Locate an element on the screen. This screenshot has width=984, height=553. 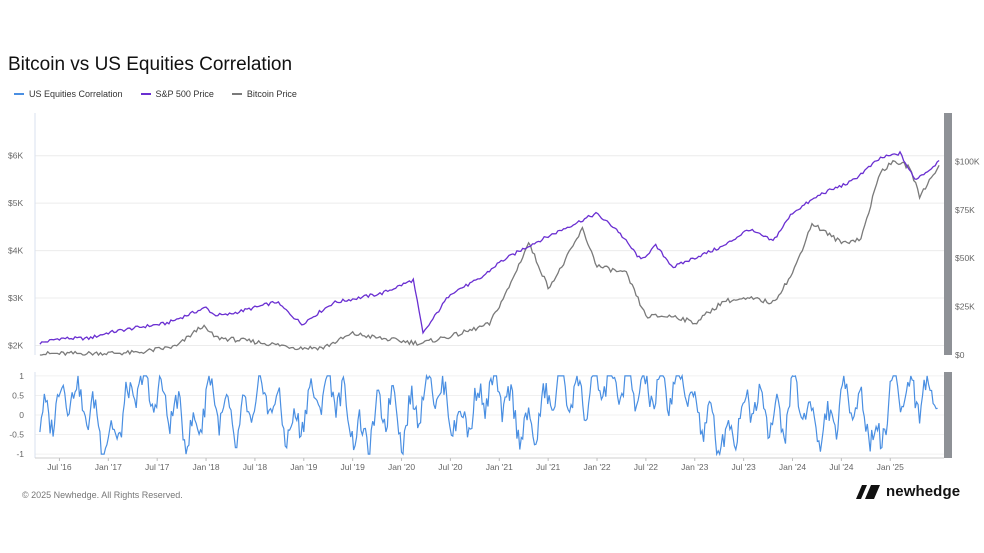
chart-title: Bitcoin vs US Equities Correlation is located at coordinates (150, 64).